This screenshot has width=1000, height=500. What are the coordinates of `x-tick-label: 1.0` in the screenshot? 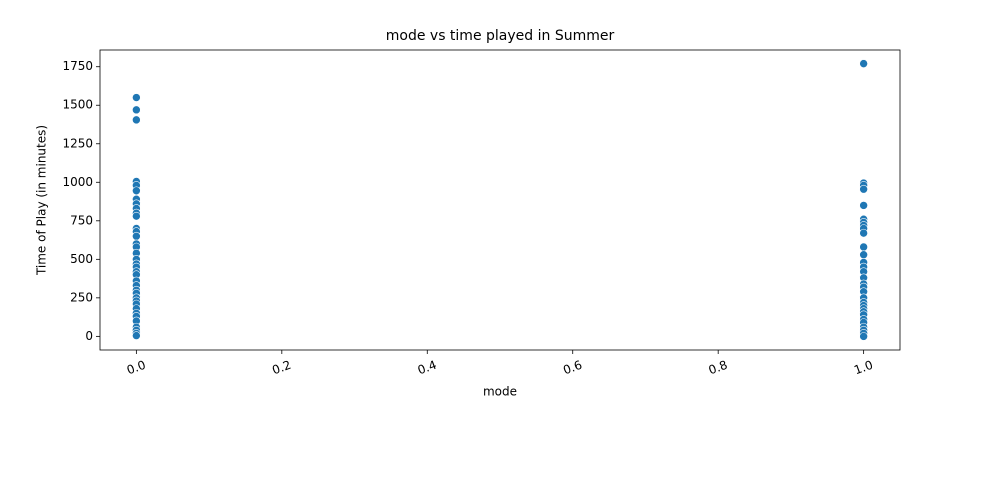 It's located at (863, 368).